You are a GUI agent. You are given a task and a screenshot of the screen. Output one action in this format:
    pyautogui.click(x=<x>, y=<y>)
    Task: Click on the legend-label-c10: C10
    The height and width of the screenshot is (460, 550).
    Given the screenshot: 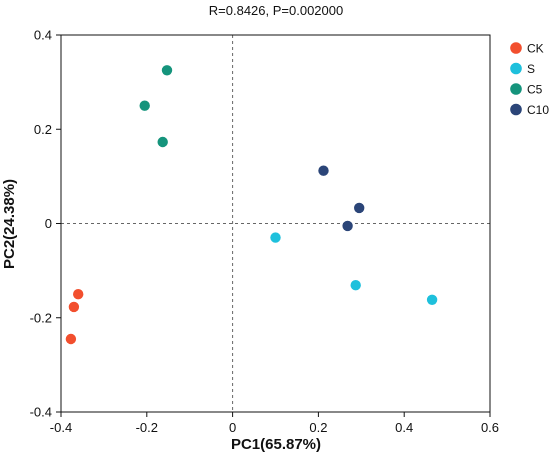 What is the action you would take?
    pyautogui.click(x=538, y=110)
    